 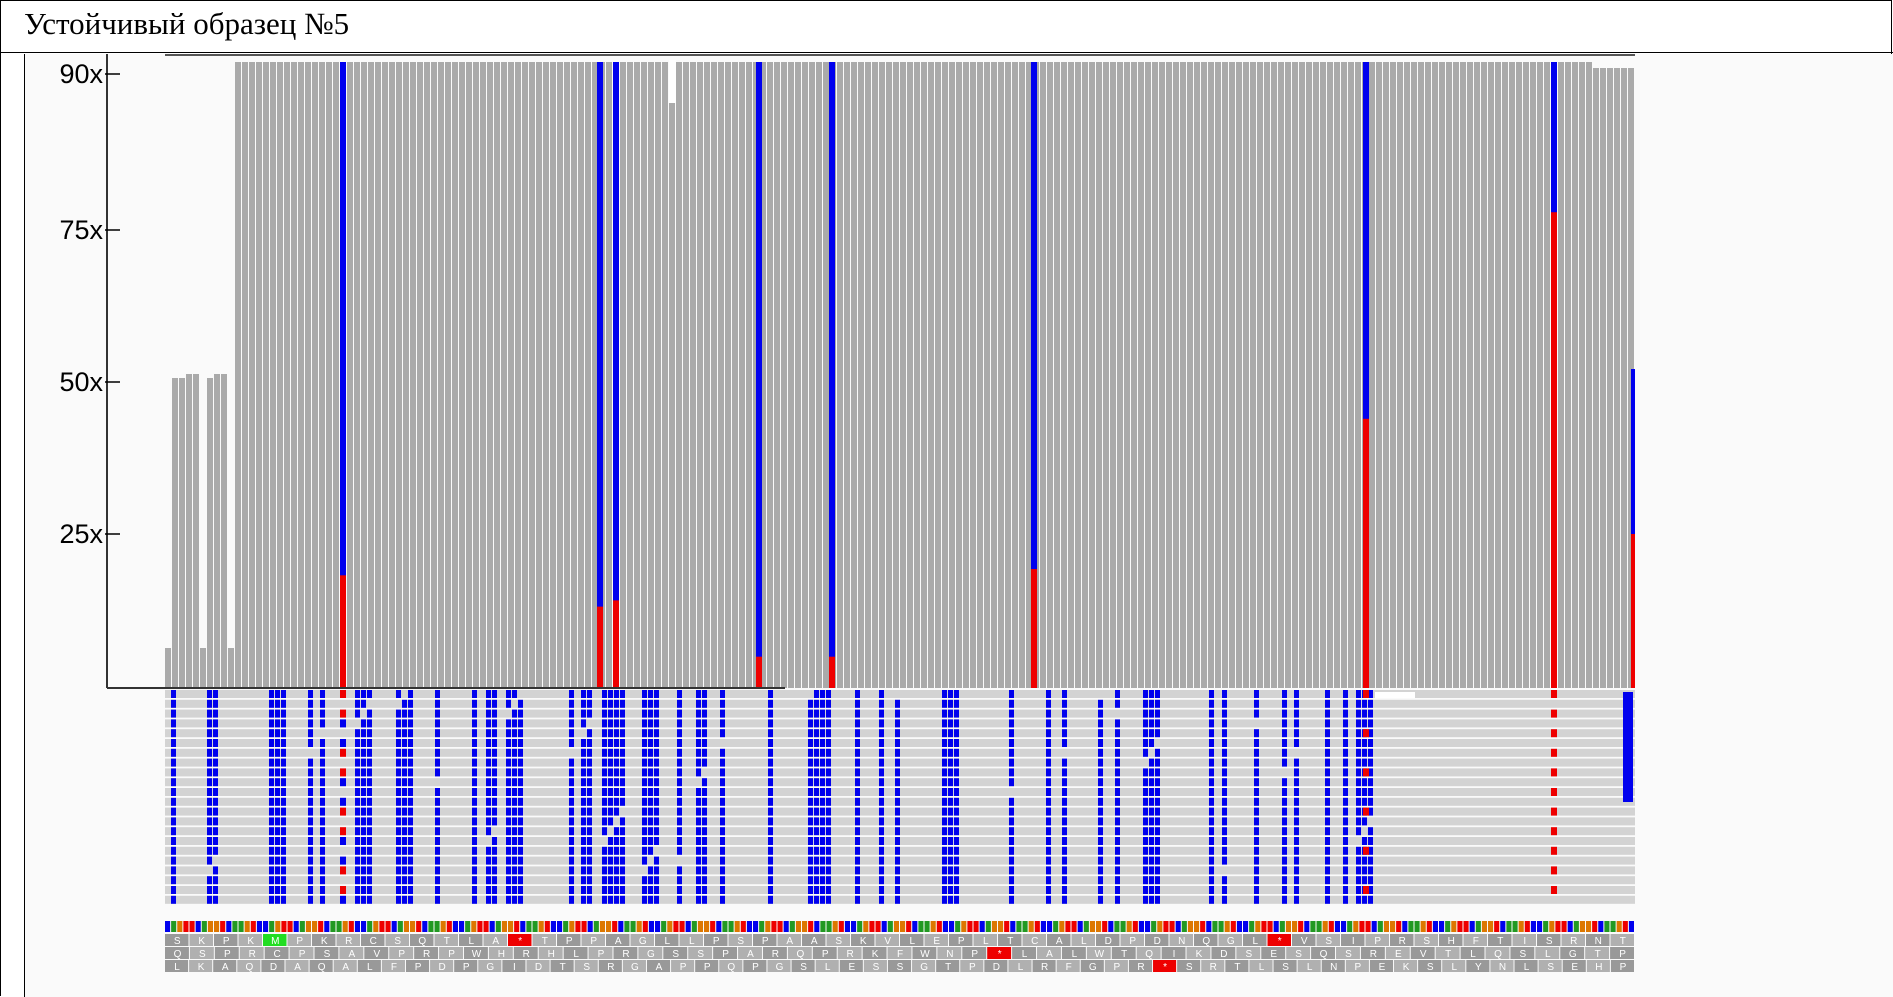 I want to click on read-row, so click(x=900, y=694).